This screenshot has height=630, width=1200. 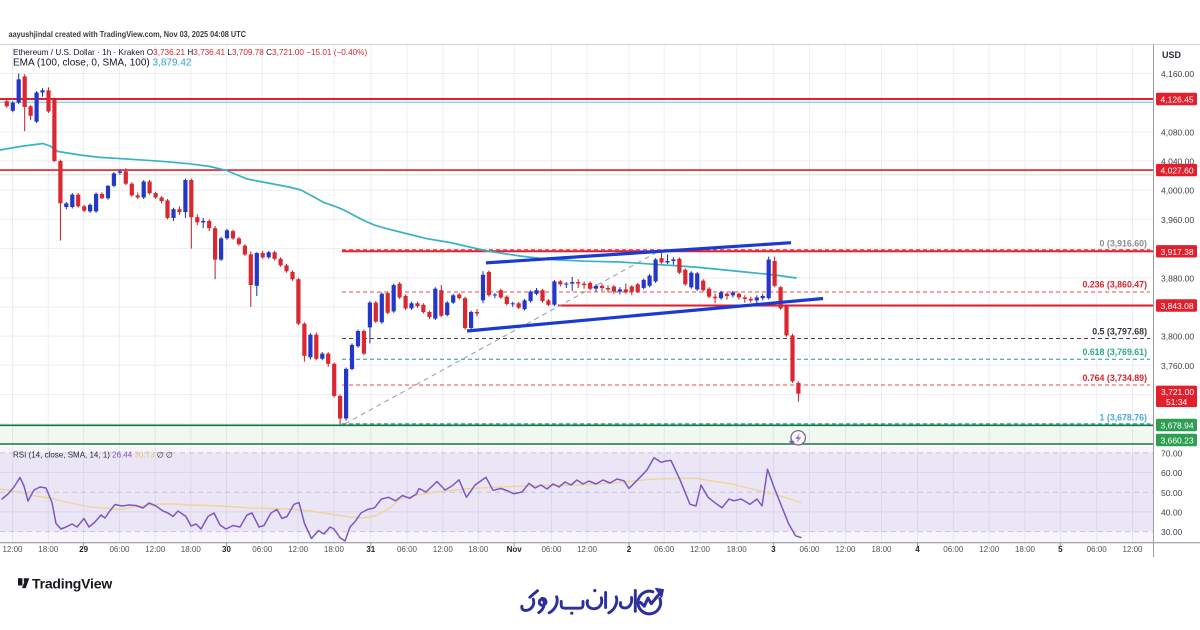 I want to click on svg-text: 5, so click(x=1060, y=549).